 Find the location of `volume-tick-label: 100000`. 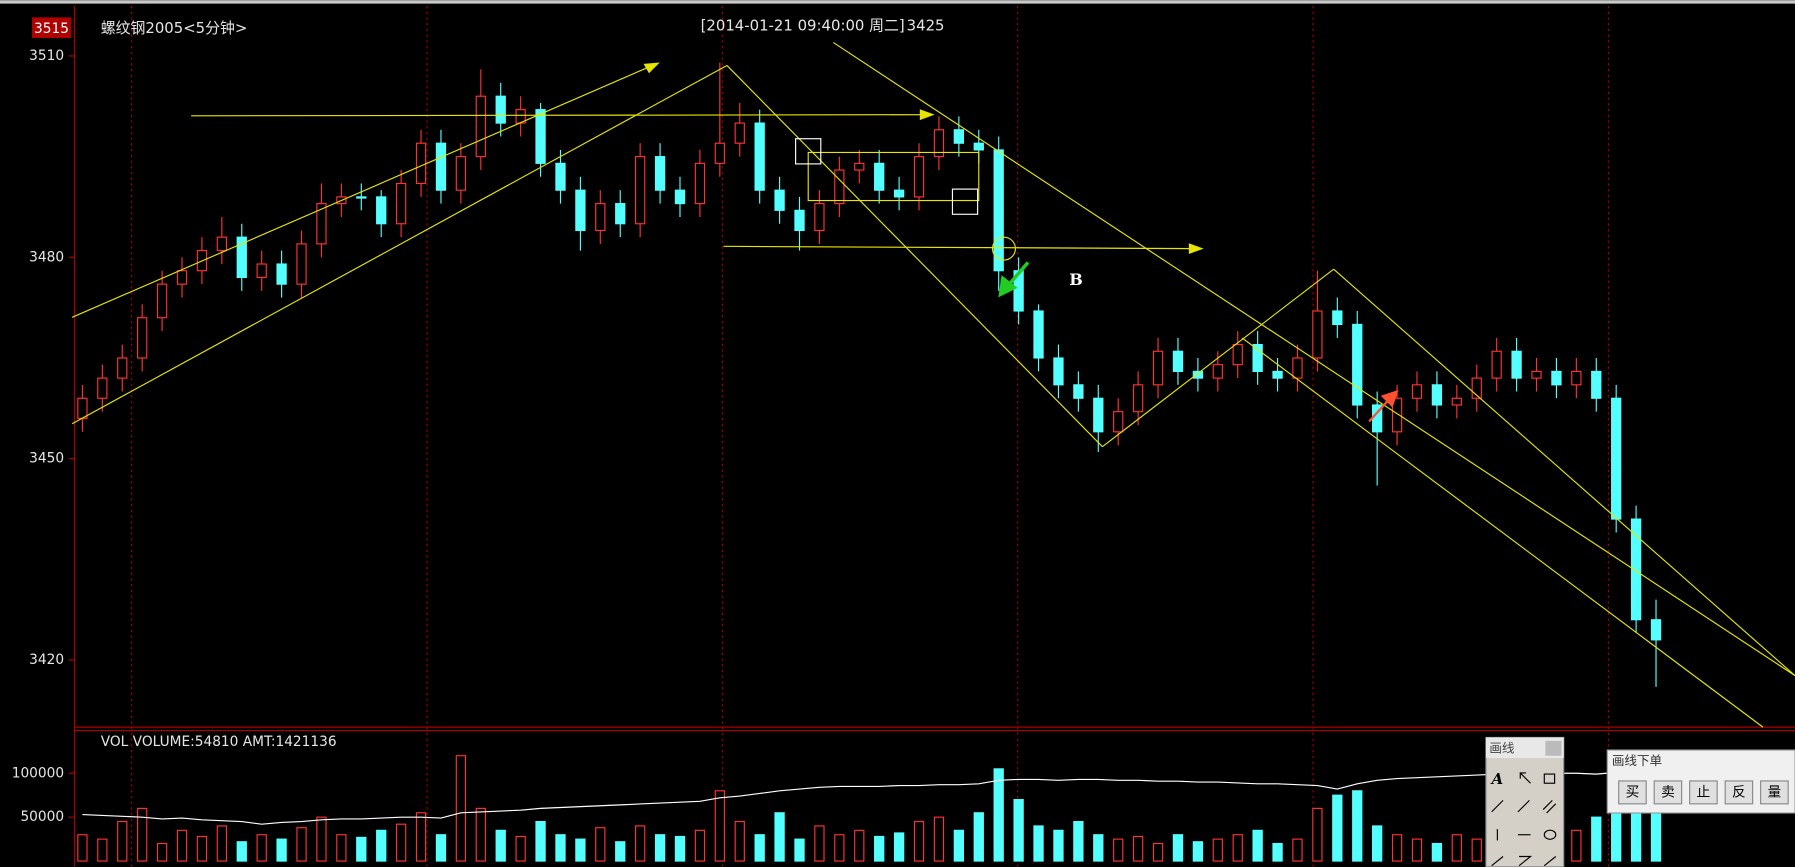

volume-tick-label: 100000 is located at coordinates (38, 773).